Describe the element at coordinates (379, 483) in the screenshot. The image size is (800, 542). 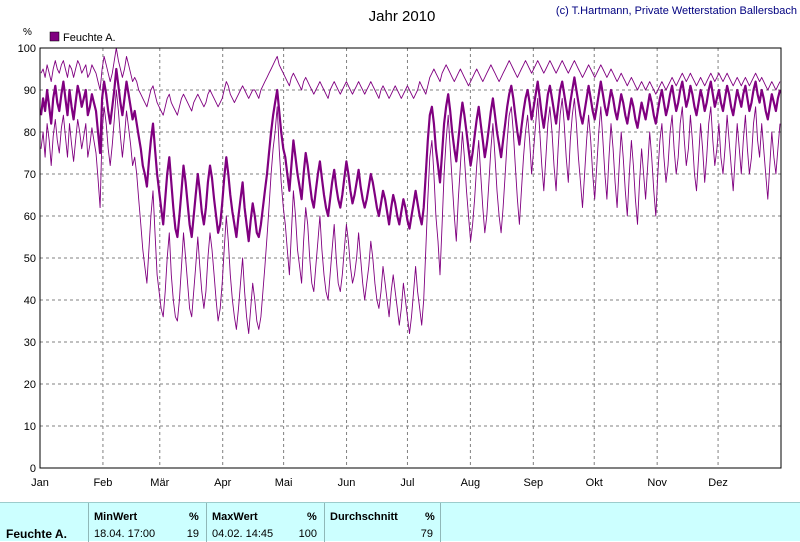
I see `x-tick-labels: Jan Feb Mär Apr Mai Jun Jul Aug Sep Okt Nov Dez` at that location.